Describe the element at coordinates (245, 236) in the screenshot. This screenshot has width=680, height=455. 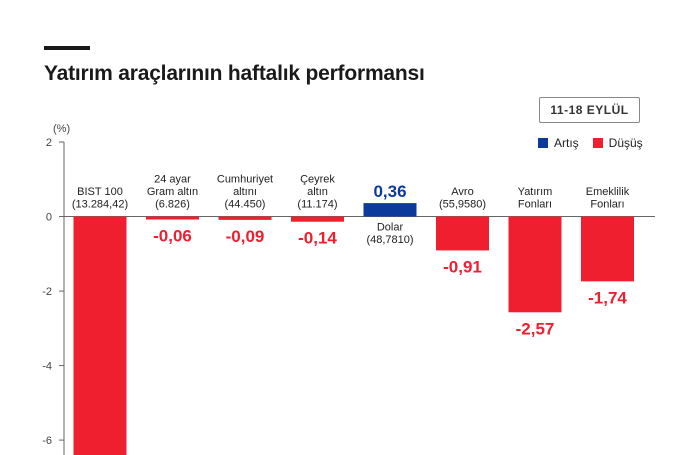
I see `data-label: -0,09` at that location.